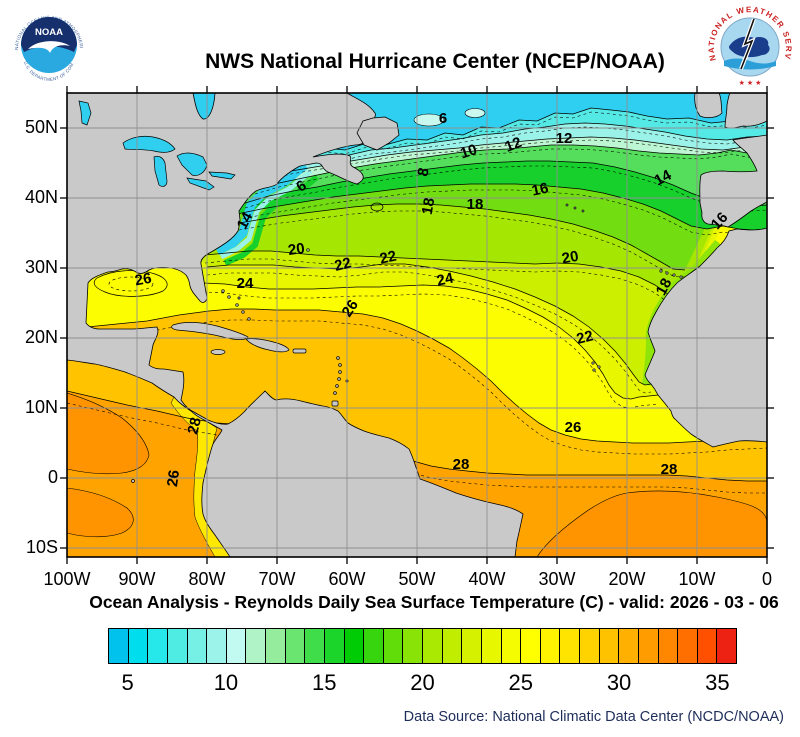 This screenshot has width=800, height=737. What do you see at coordinates (392, 646) in the screenshot?
I see `colorbar-cell-18c` at bounding box center [392, 646].